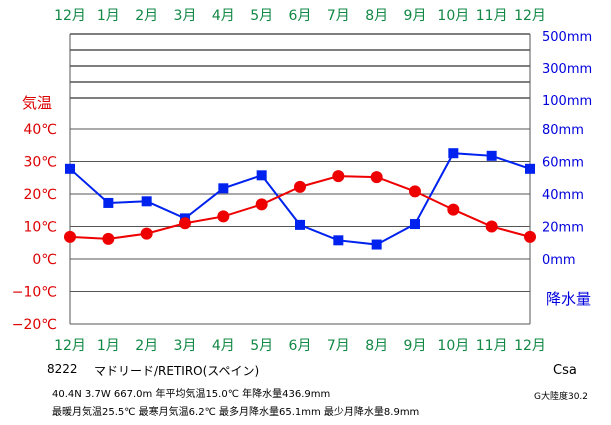  I want to click on precipitation-tick-label: 100mm, so click(567, 101).